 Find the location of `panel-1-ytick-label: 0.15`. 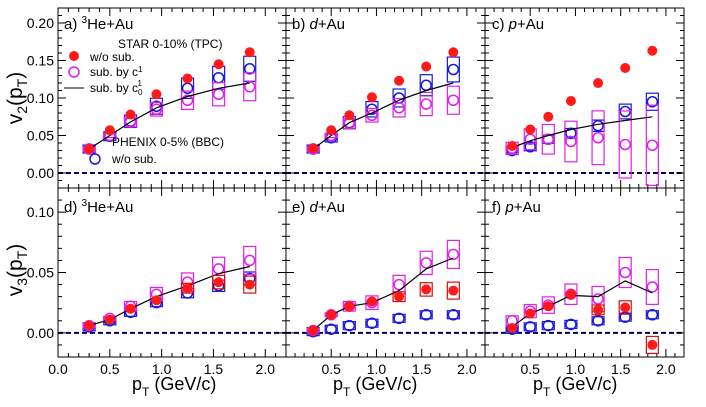

panel-1-ytick-label: 0.15 is located at coordinates (40, 61).